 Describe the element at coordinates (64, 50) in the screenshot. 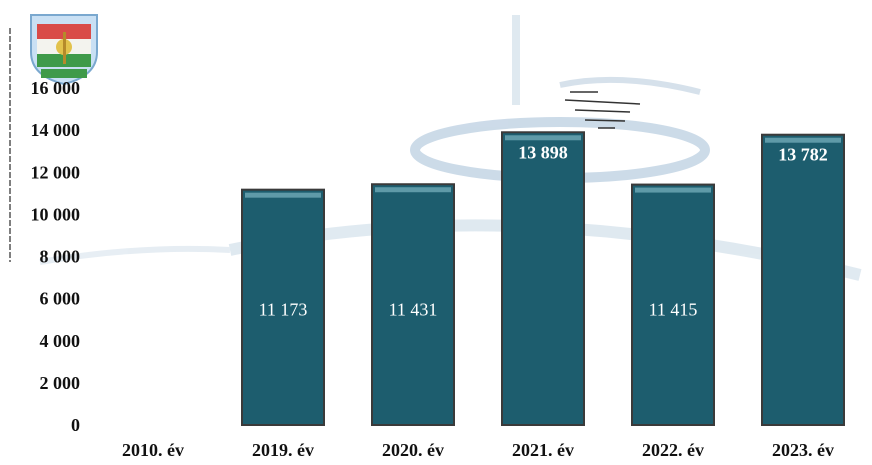

I see `crest-emblem-icon` at that location.